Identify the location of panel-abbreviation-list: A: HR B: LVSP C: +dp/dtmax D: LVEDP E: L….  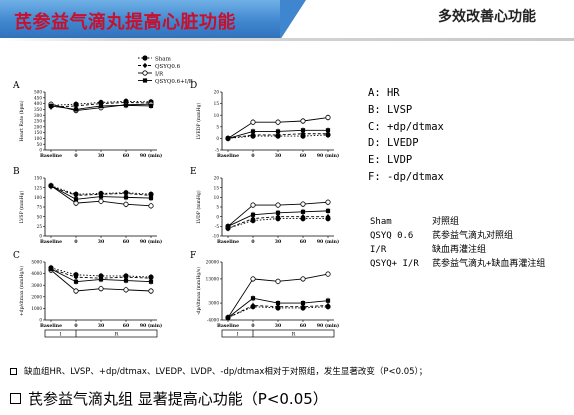
(406, 135).